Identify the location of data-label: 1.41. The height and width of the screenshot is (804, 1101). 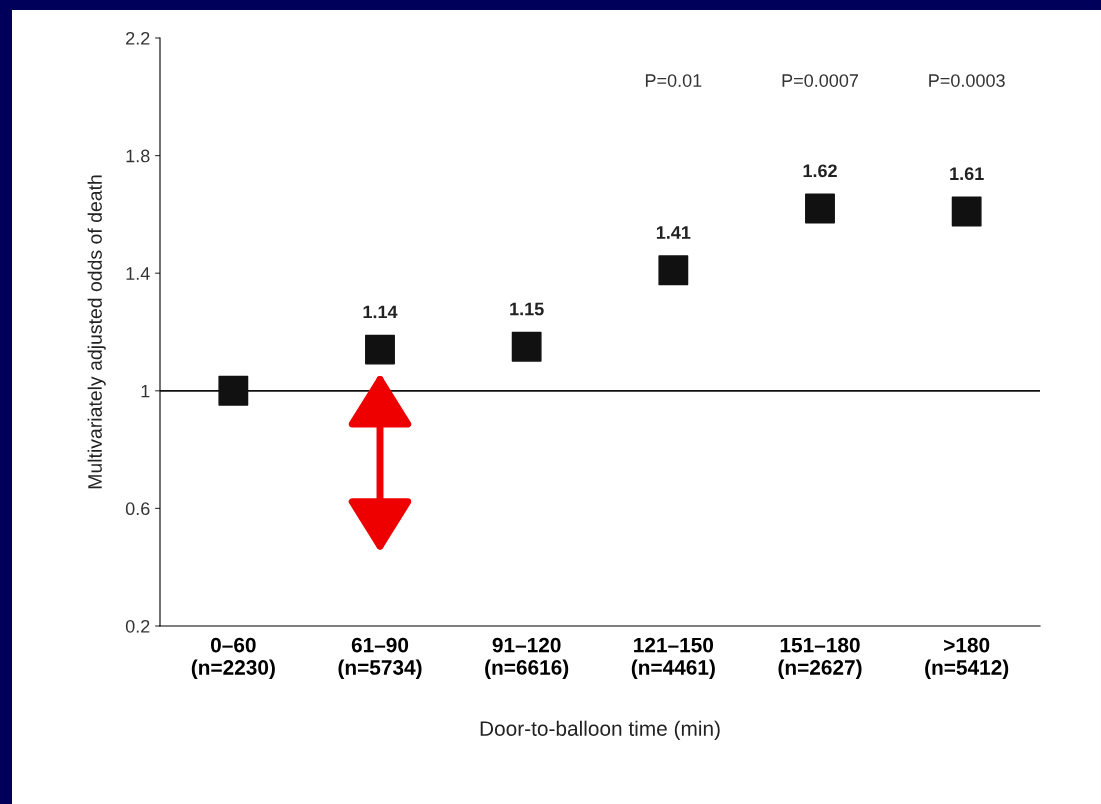
(673, 232).